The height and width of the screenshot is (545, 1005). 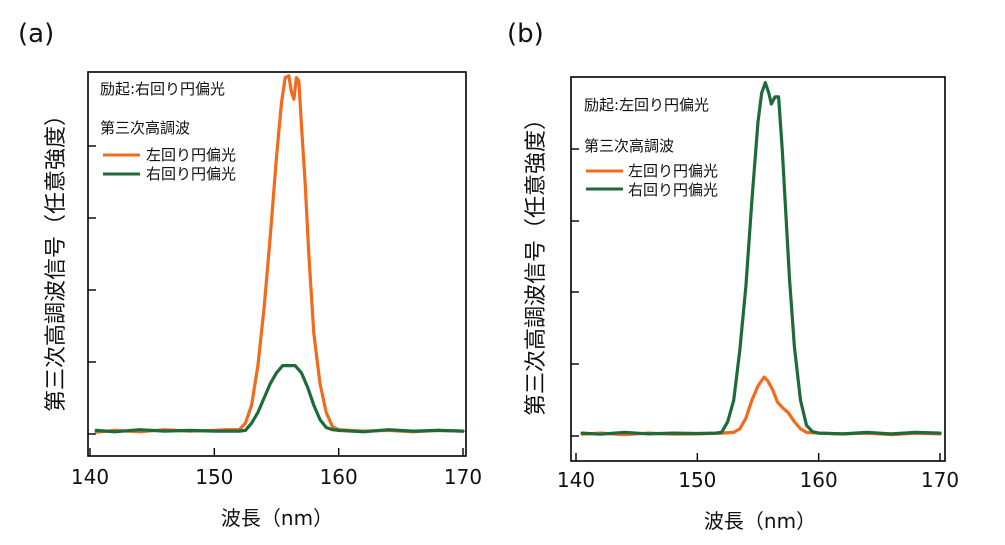 I want to click on panel-label: (b), so click(x=525, y=34).